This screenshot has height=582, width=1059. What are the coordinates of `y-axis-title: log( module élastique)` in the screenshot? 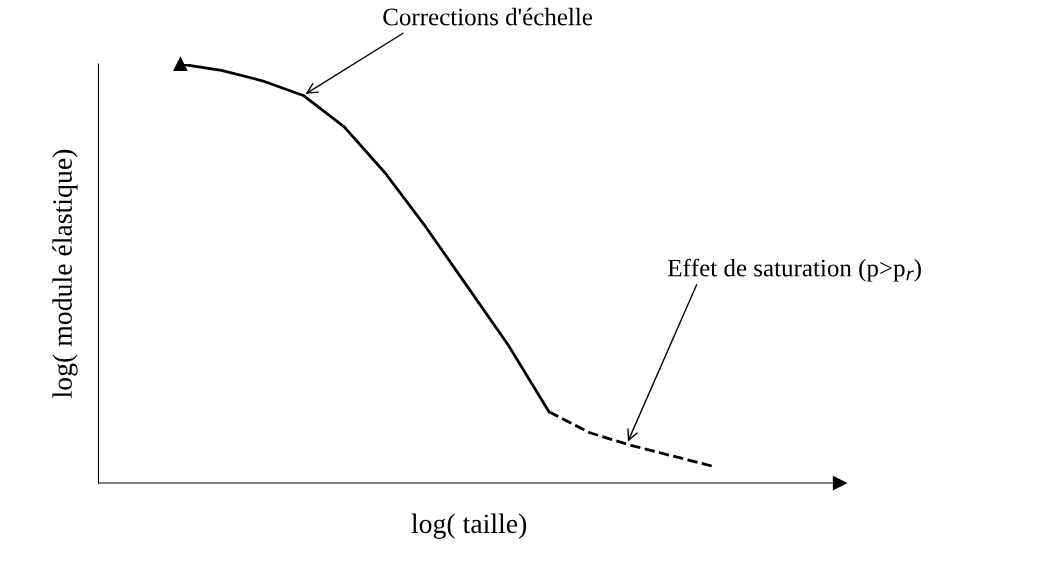 It's located at (65, 273).